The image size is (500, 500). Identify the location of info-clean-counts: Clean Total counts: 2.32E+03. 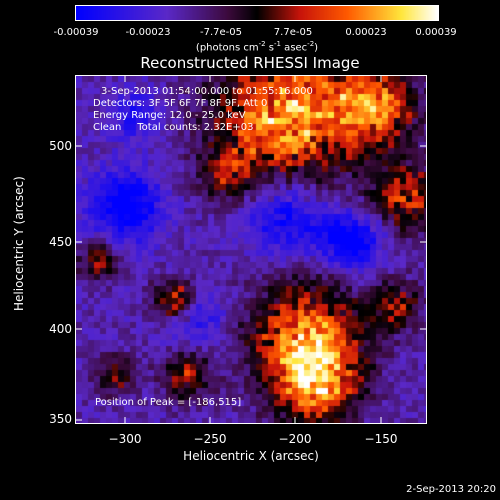
(173, 127).